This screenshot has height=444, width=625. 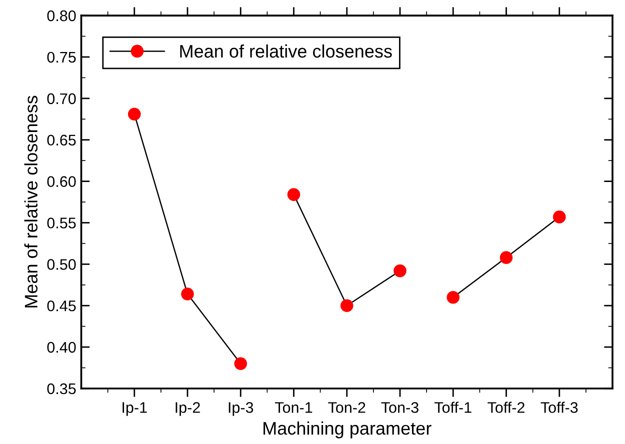 What do you see at coordinates (506, 407) in the screenshot?
I see `x-tick-label: Toff-2` at bounding box center [506, 407].